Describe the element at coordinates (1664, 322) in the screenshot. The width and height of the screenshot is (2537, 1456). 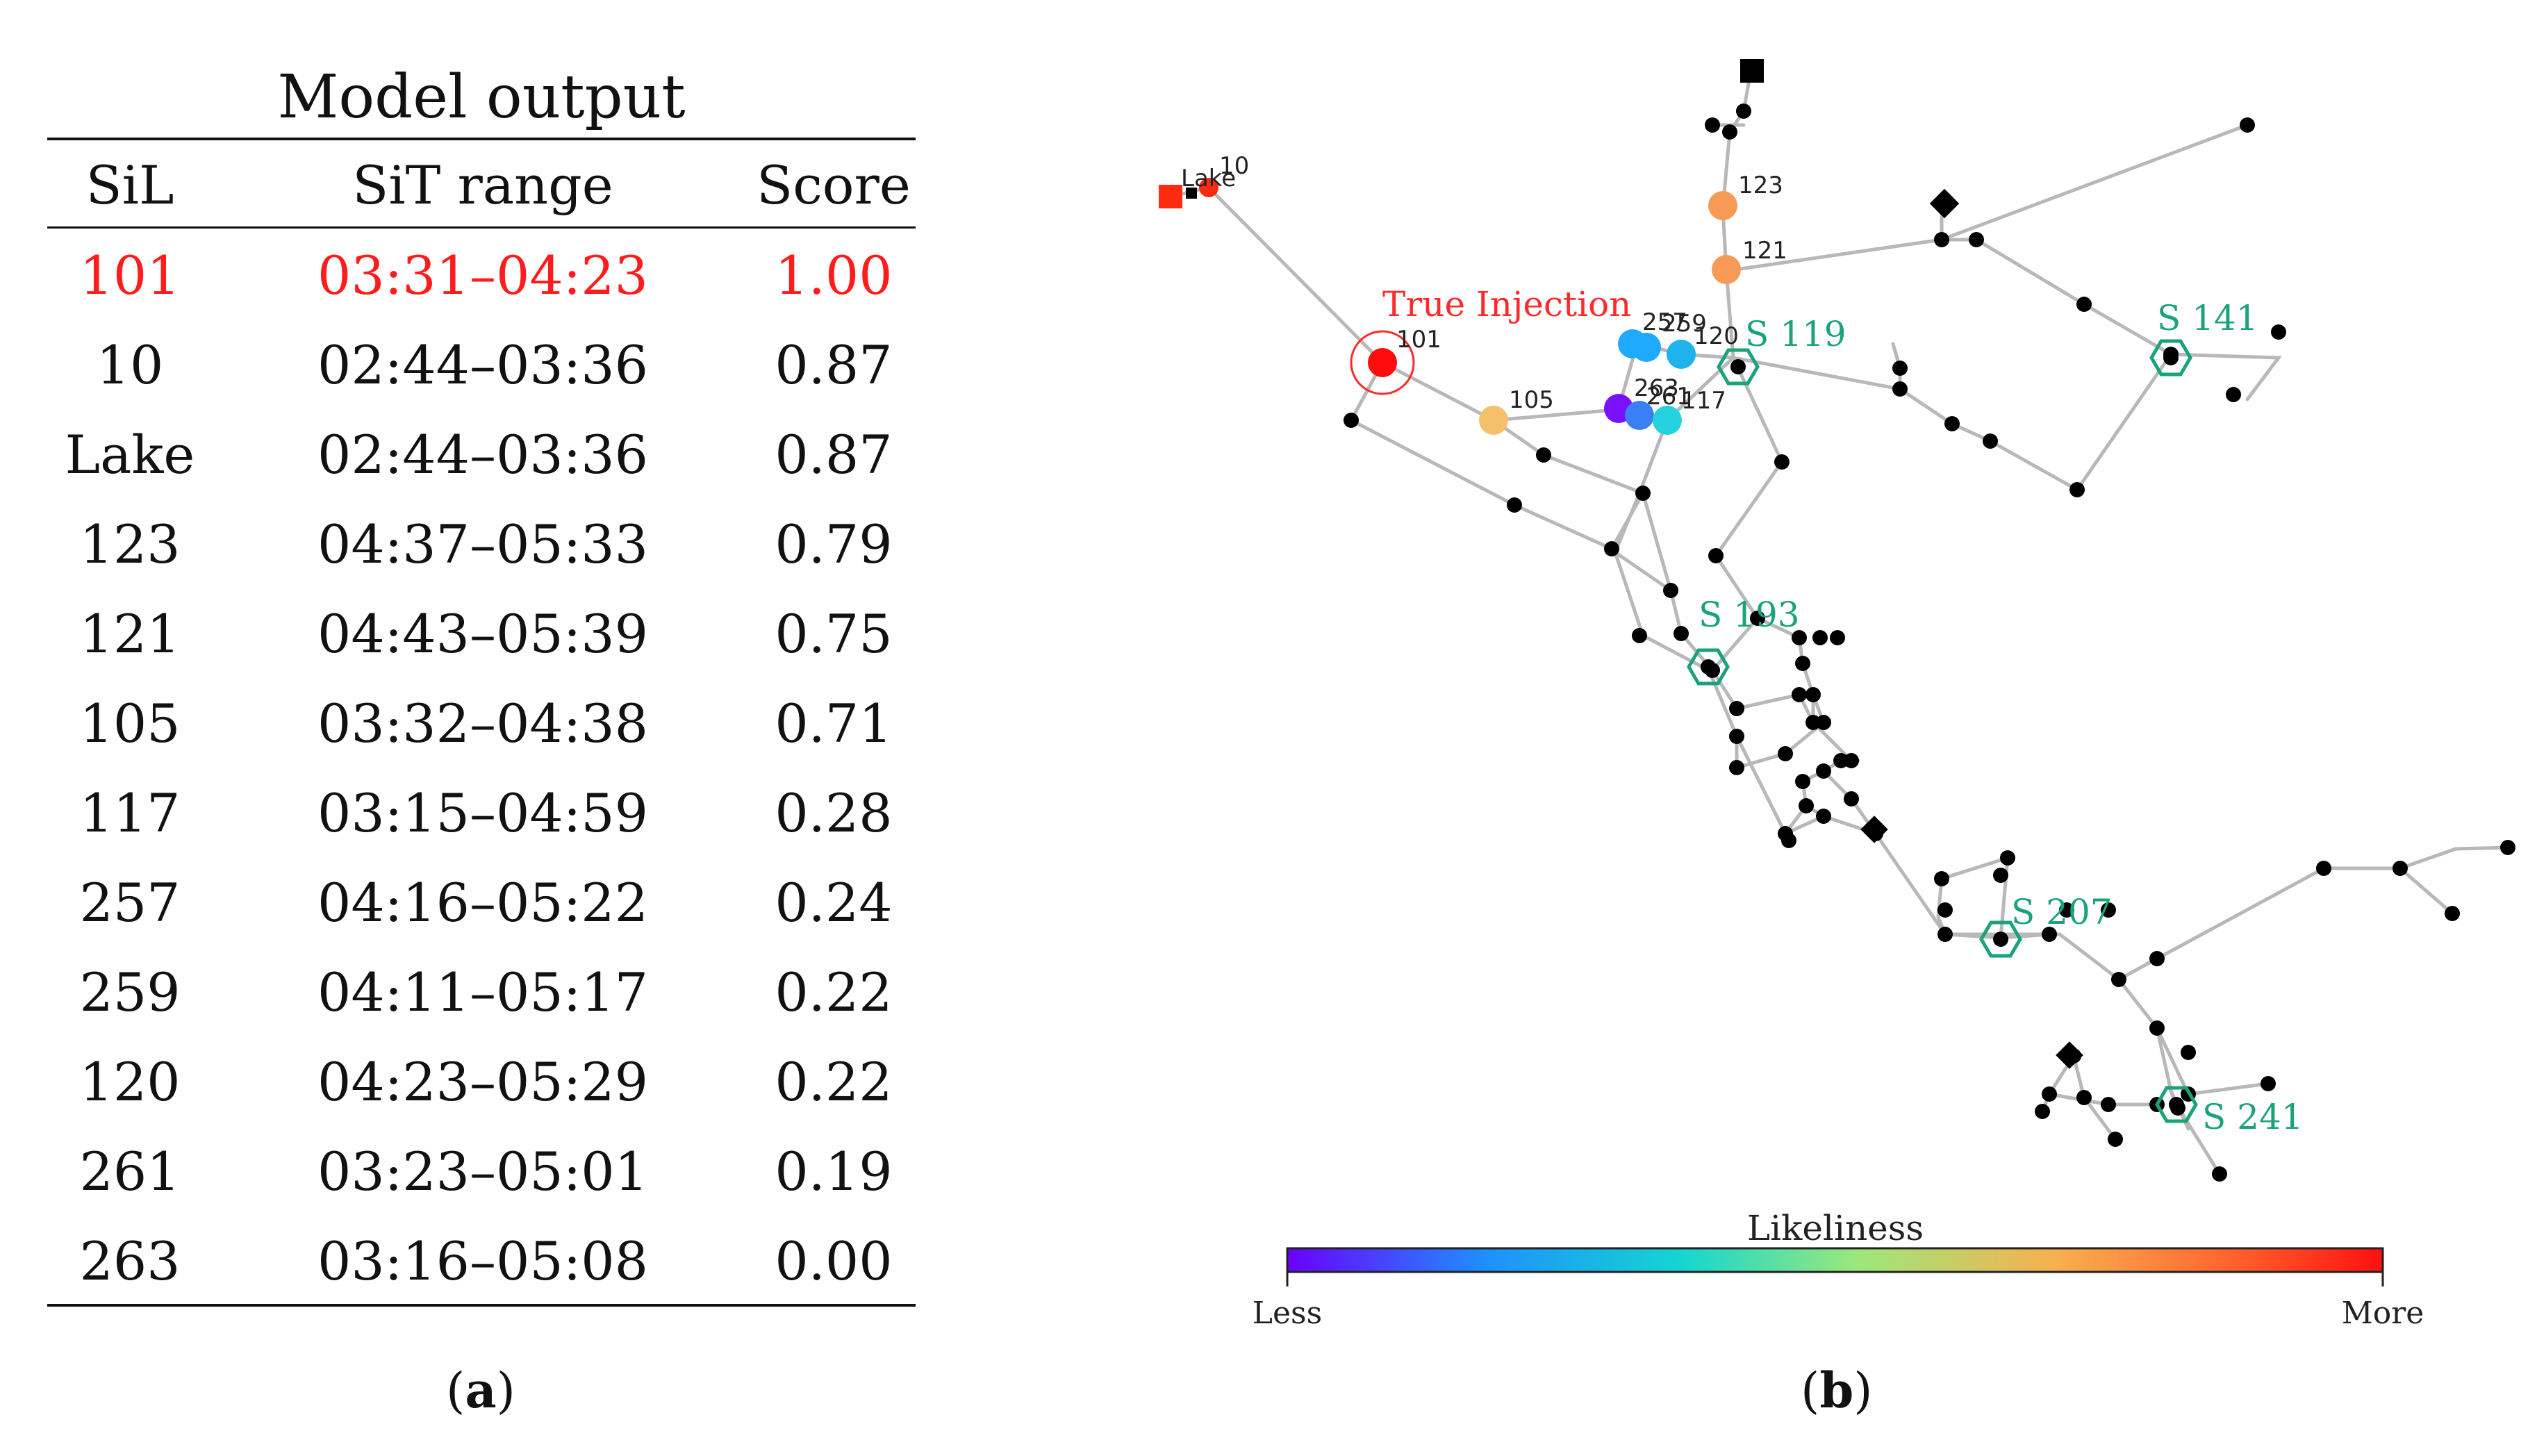
I see `node-label-257: 257` at that location.